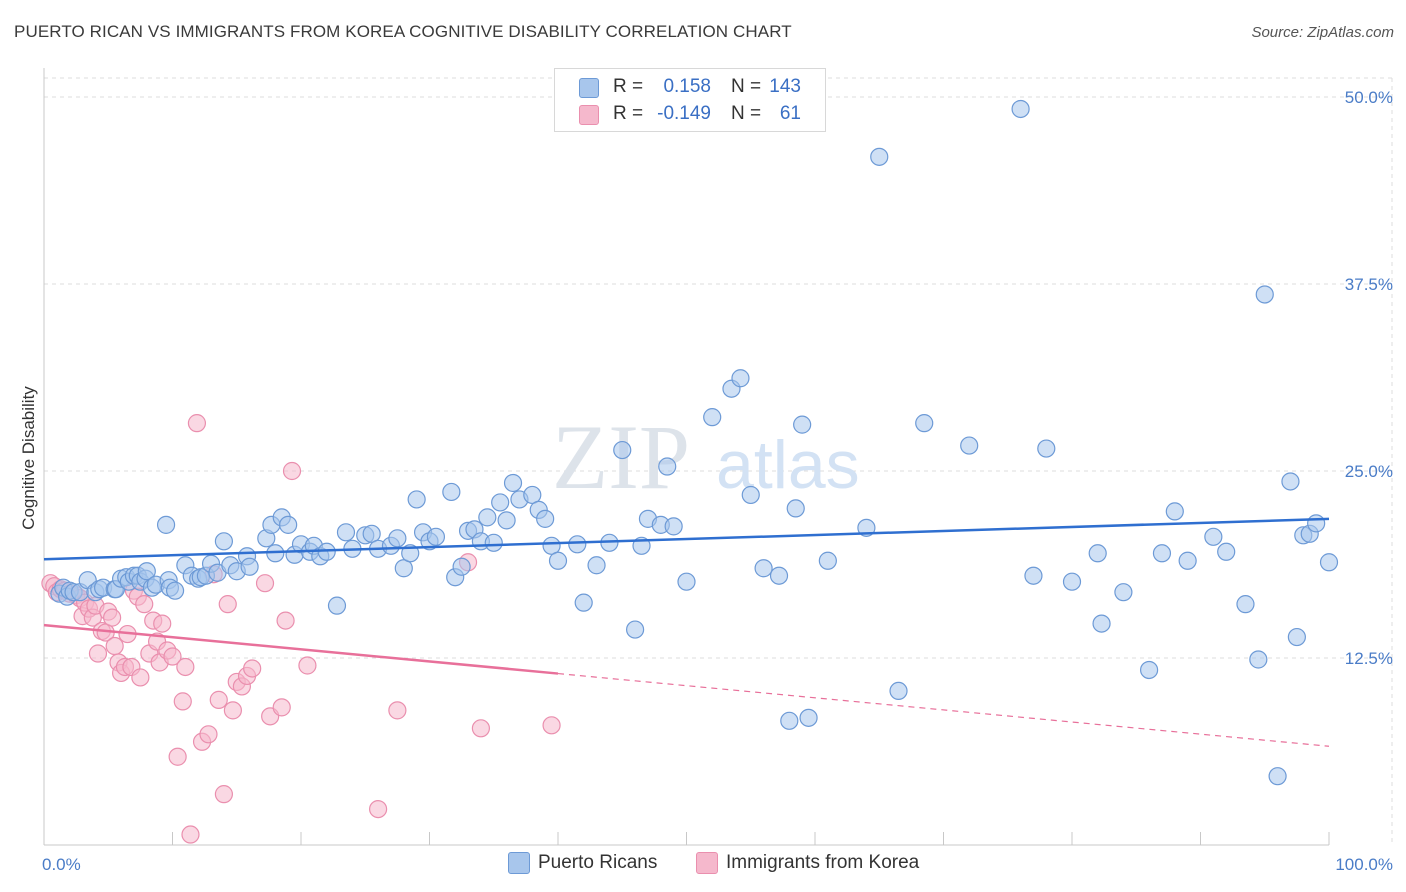  I want to click on series-legend: Puerto Ricans Immigrants from Korea, so click(703, 865).